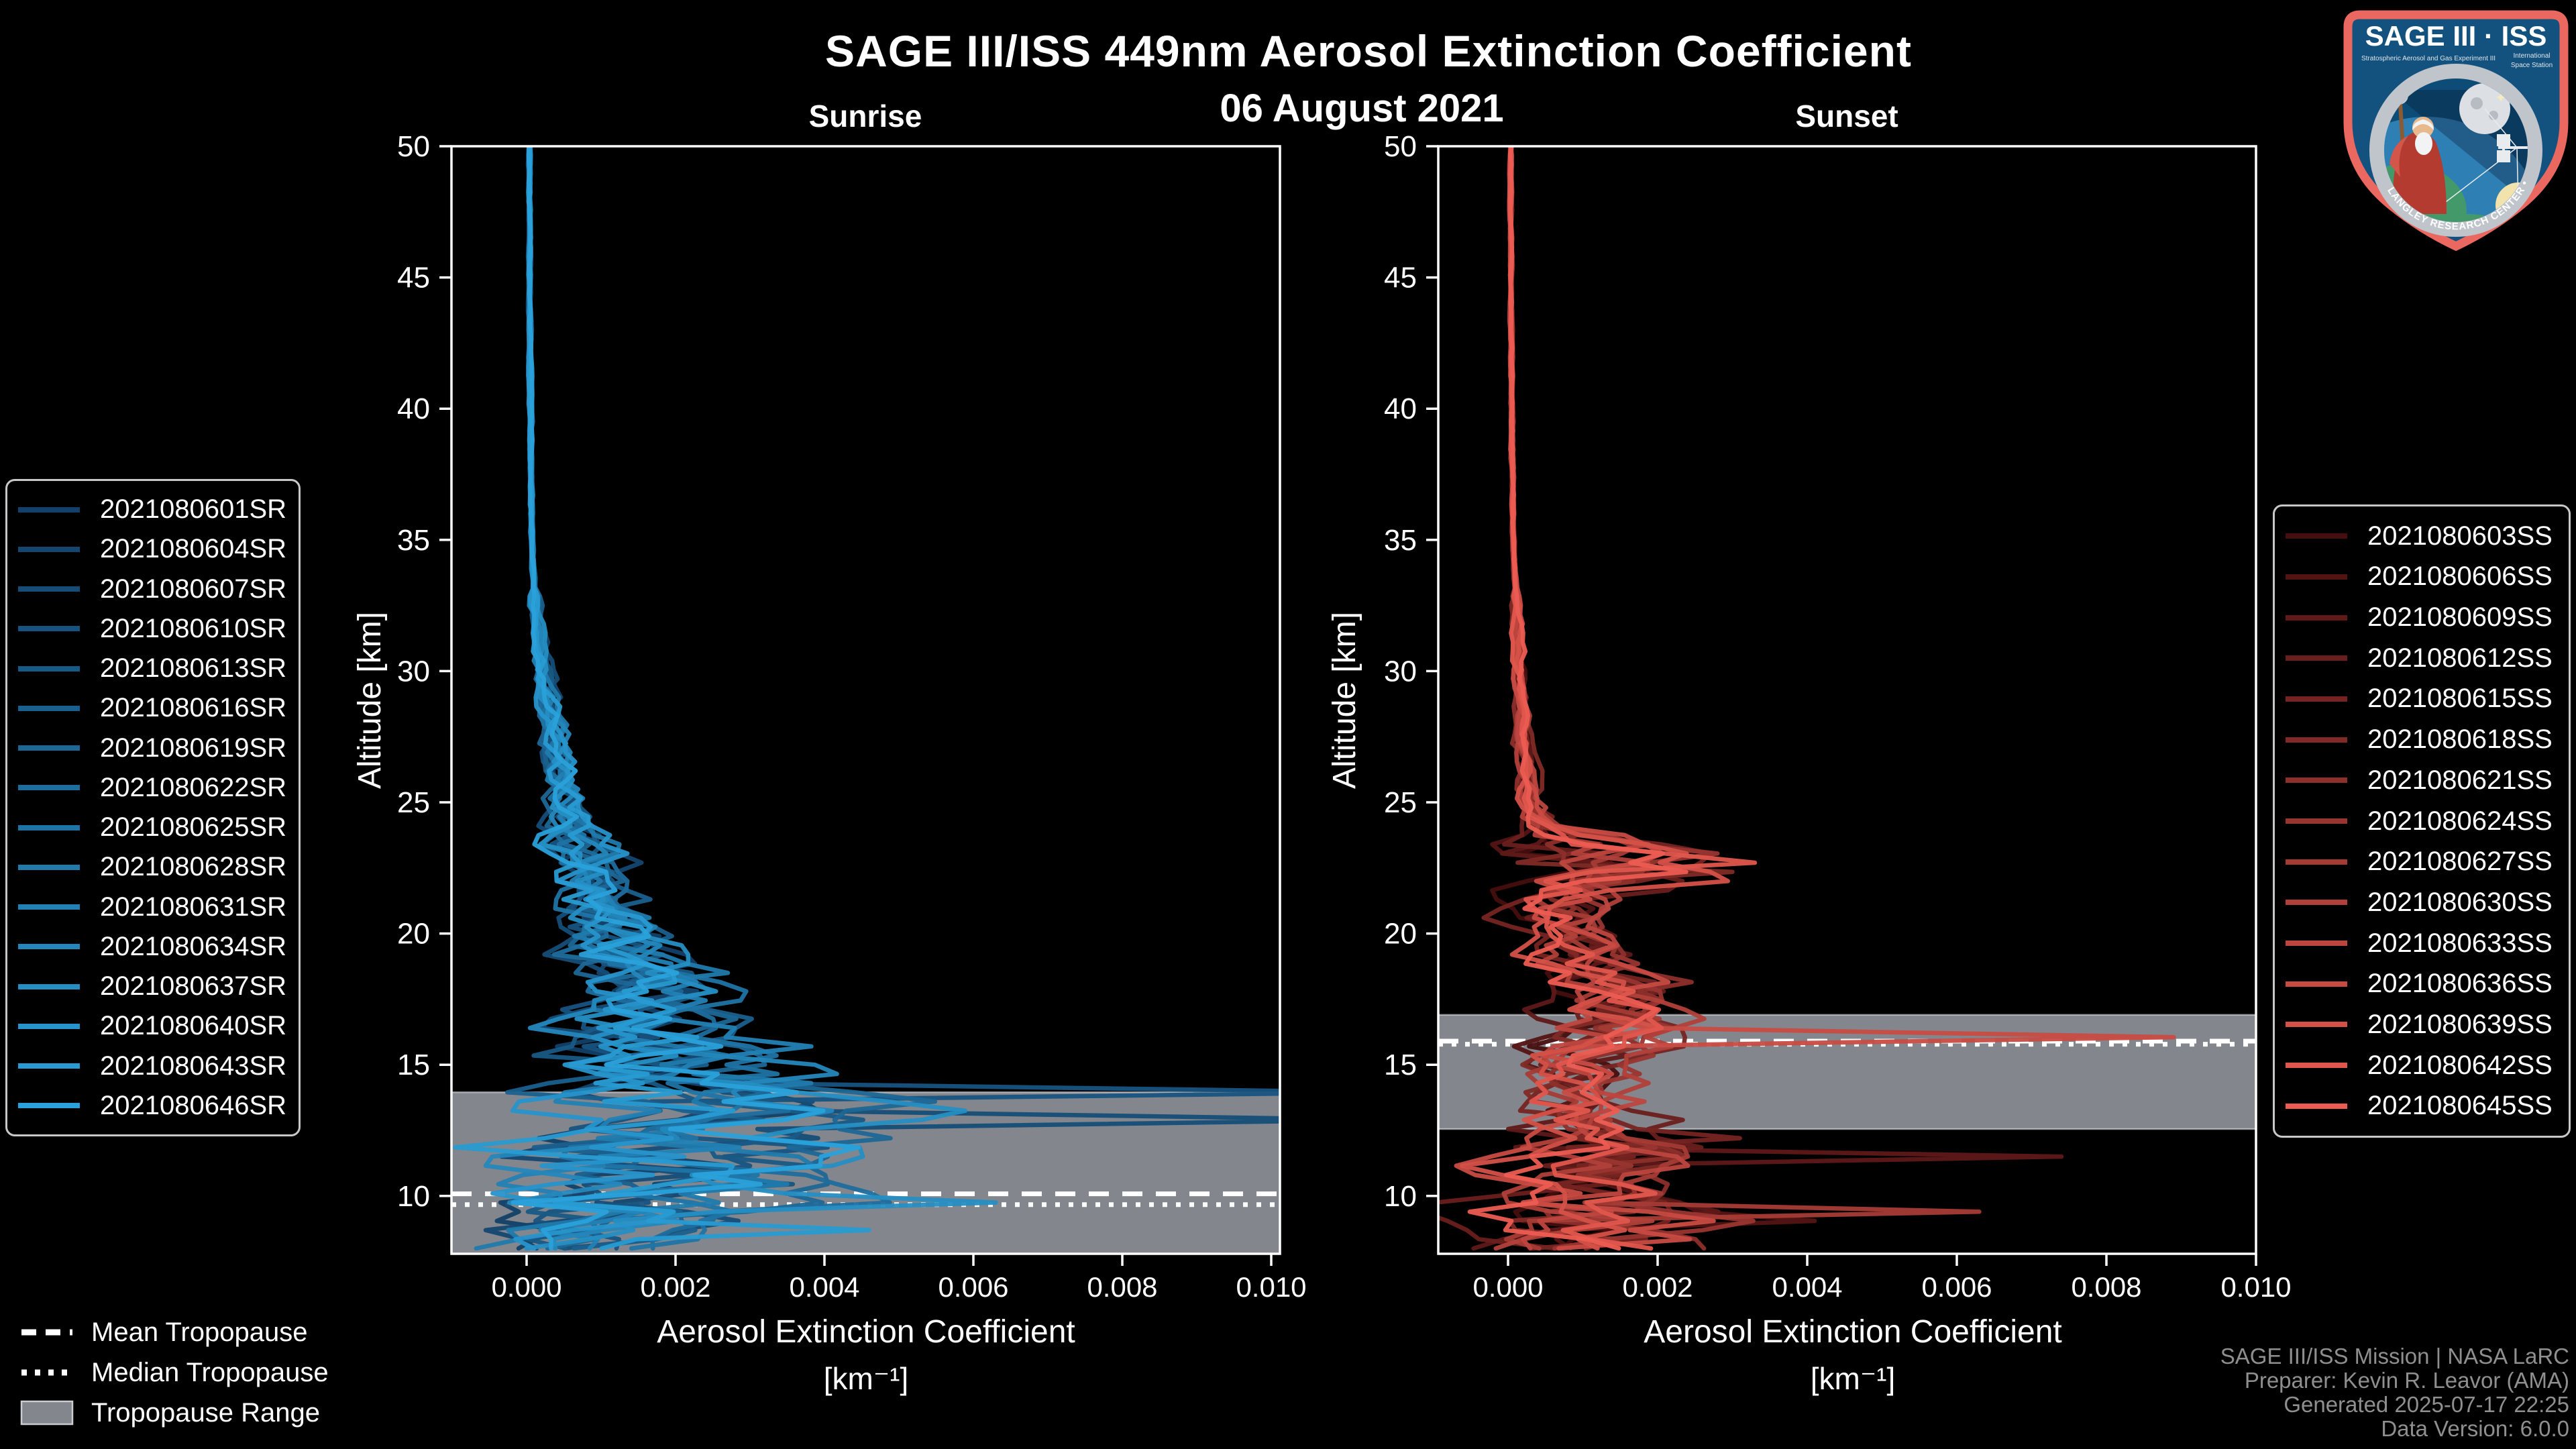  I want to click on median-tropopause-label: Median Tropopause, so click(210, 1372).